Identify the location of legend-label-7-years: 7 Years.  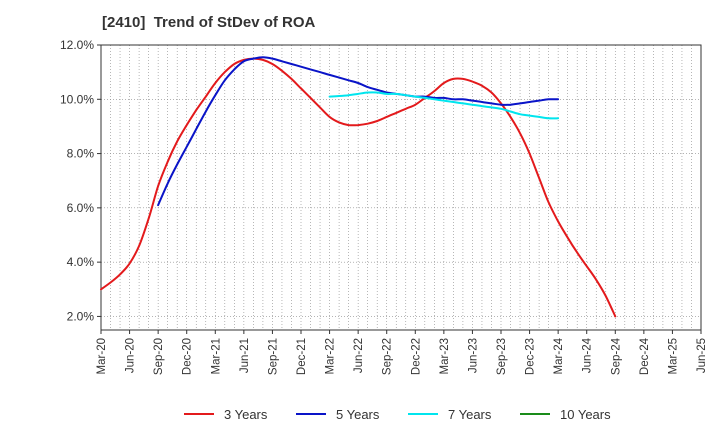
(470, 414).